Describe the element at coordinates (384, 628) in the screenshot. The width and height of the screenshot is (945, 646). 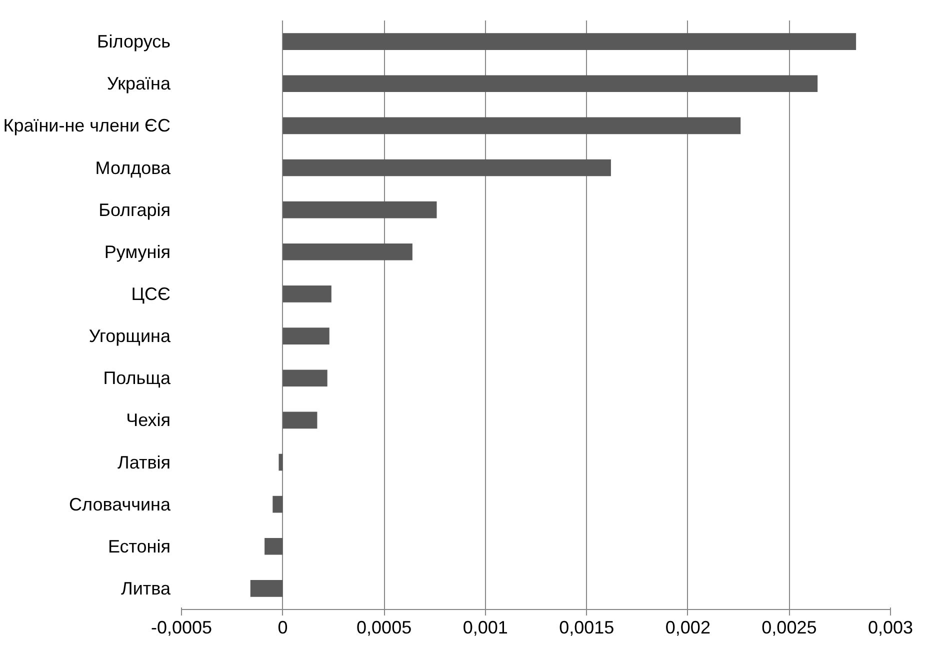
I see `x-tick-label: 0,0005` at that location.